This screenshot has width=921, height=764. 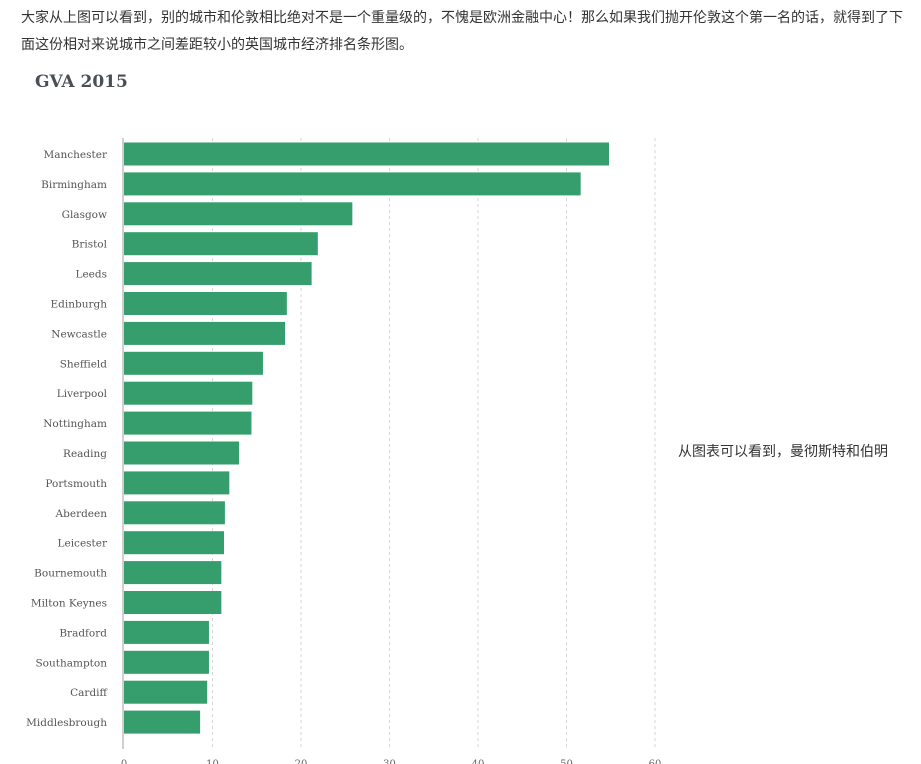 What do you see at coordinates (83, 633) in the screenshot?
I see `category-label: Bradford` at bounding box center [83, 633].